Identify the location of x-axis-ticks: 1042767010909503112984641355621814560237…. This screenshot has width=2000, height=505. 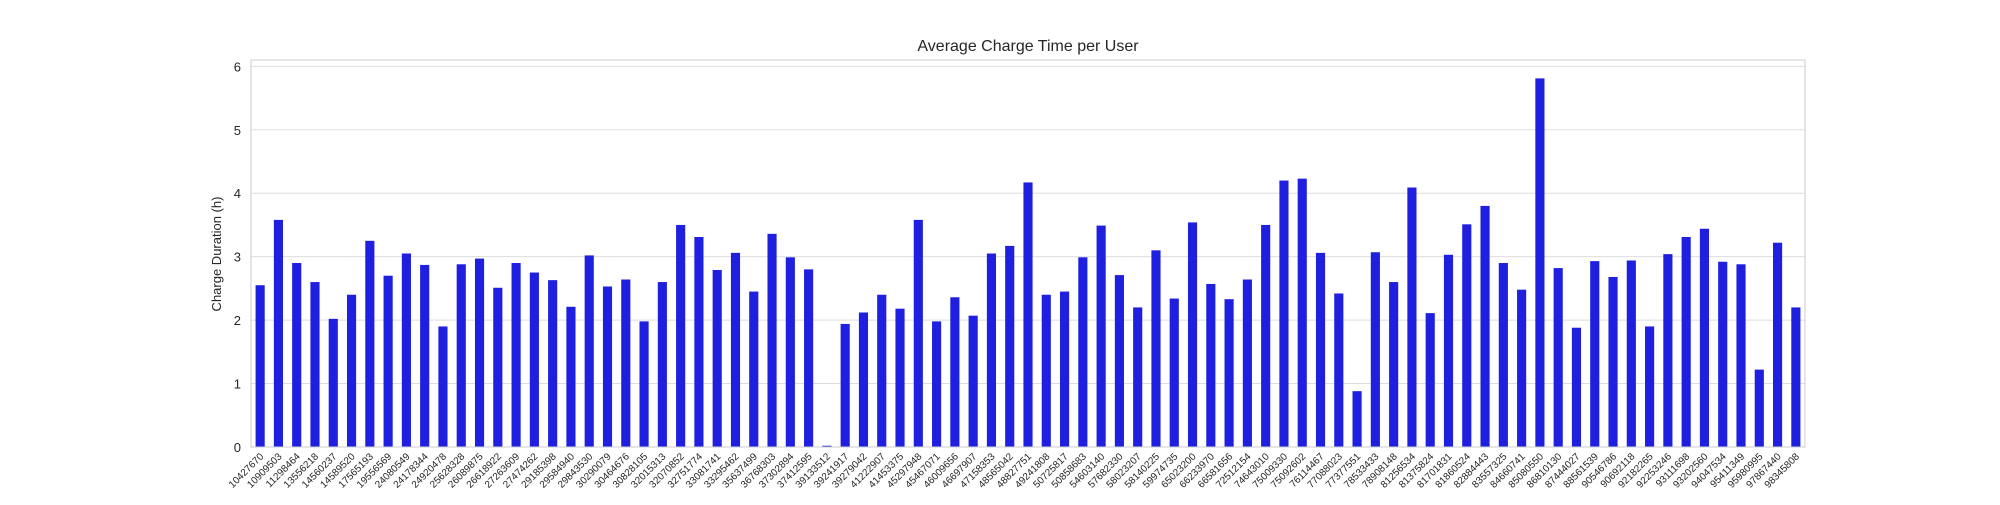
(1014, 471).